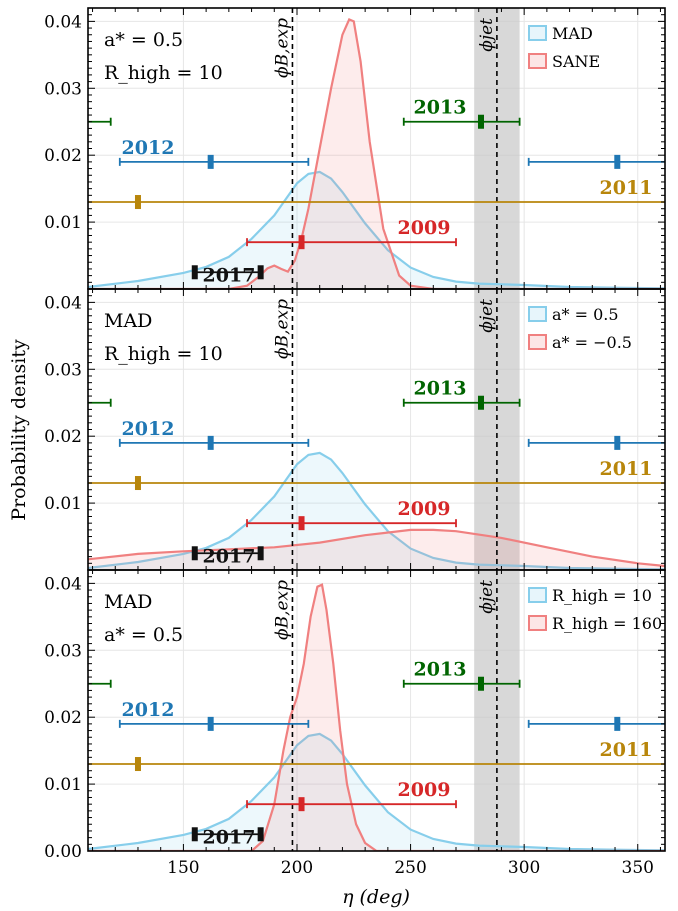  I want to click on legend-label-1: MAD, so click(572, 33).